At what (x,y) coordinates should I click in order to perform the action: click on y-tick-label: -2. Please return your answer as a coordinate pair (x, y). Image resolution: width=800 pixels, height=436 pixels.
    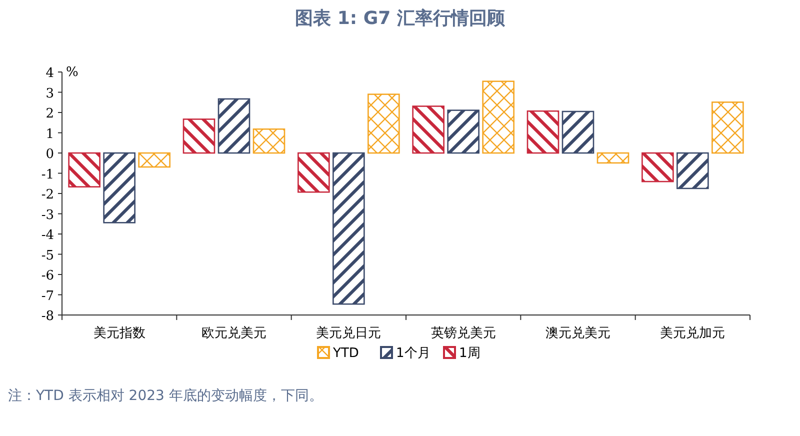
    Looking at the image, I should click on (47, 195).